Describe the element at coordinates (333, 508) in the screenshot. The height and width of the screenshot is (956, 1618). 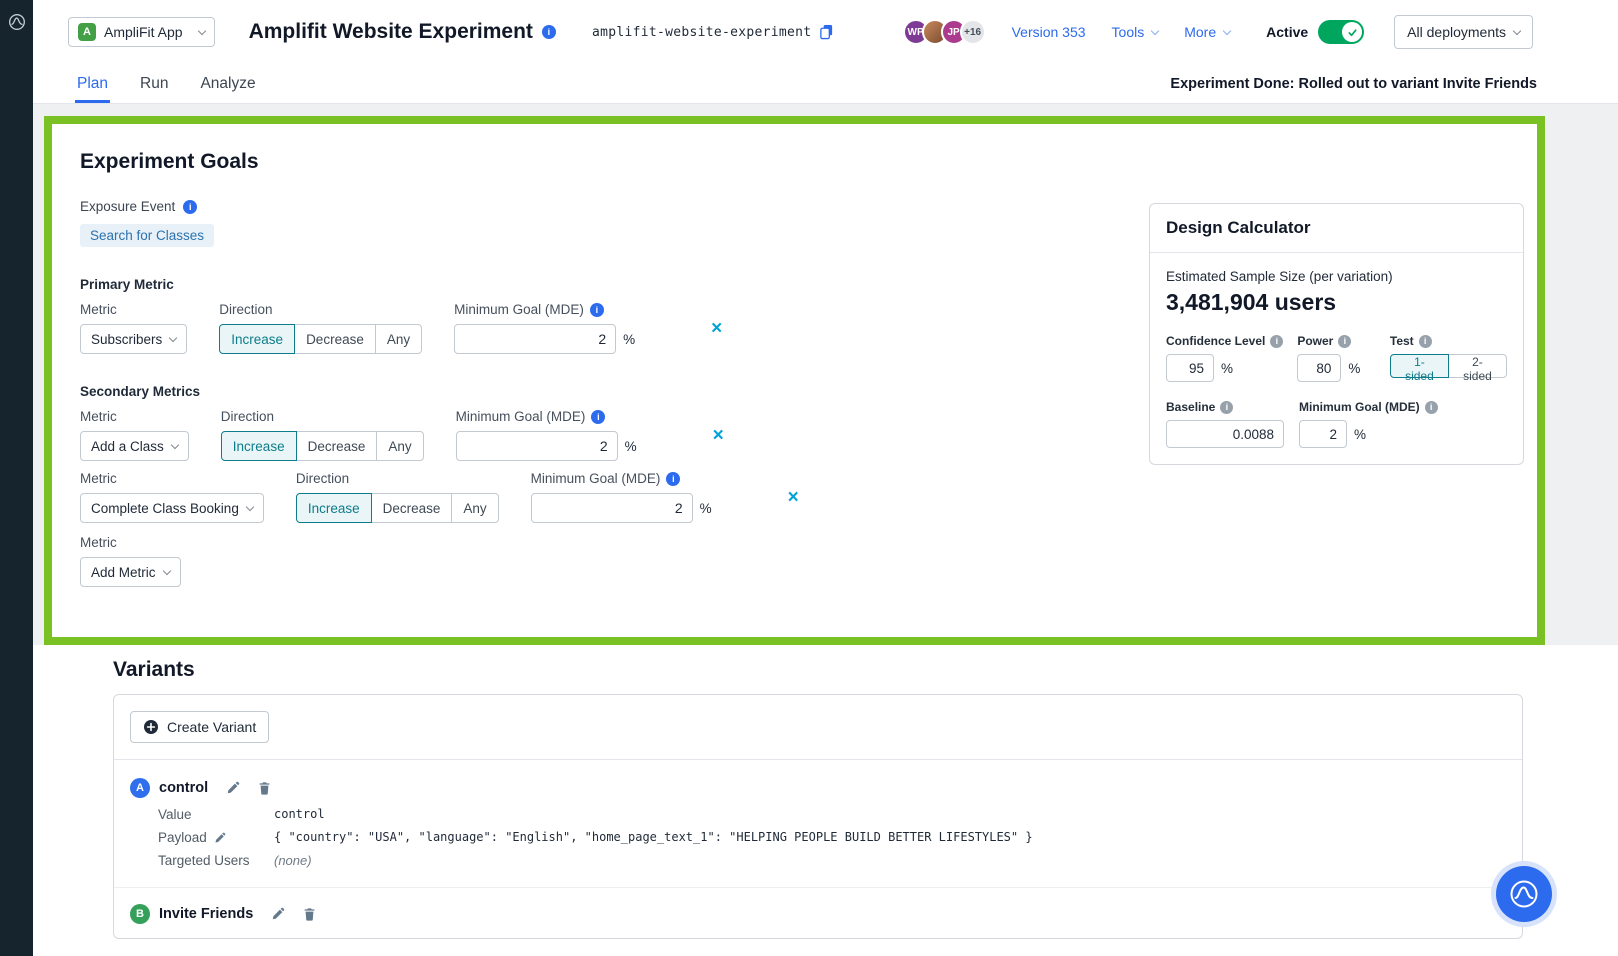
I see `direction-increase-2: Increase` at that location.